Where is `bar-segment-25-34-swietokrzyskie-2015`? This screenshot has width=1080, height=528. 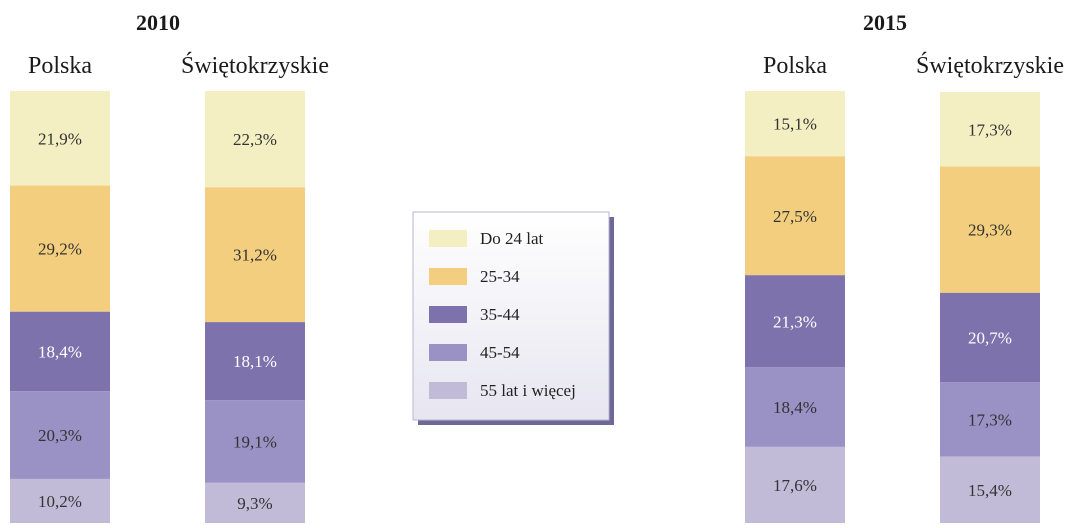 bar-segment-25-34-swietokrzyskie-2015 is located at coordinates (990, 229).